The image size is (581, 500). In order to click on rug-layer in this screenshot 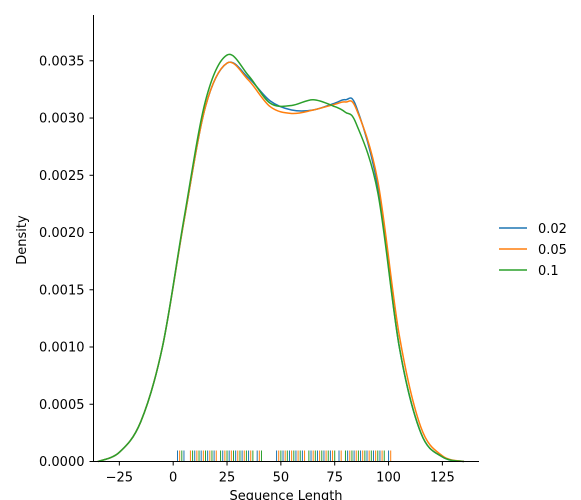, I will do `click(284, 456)`.